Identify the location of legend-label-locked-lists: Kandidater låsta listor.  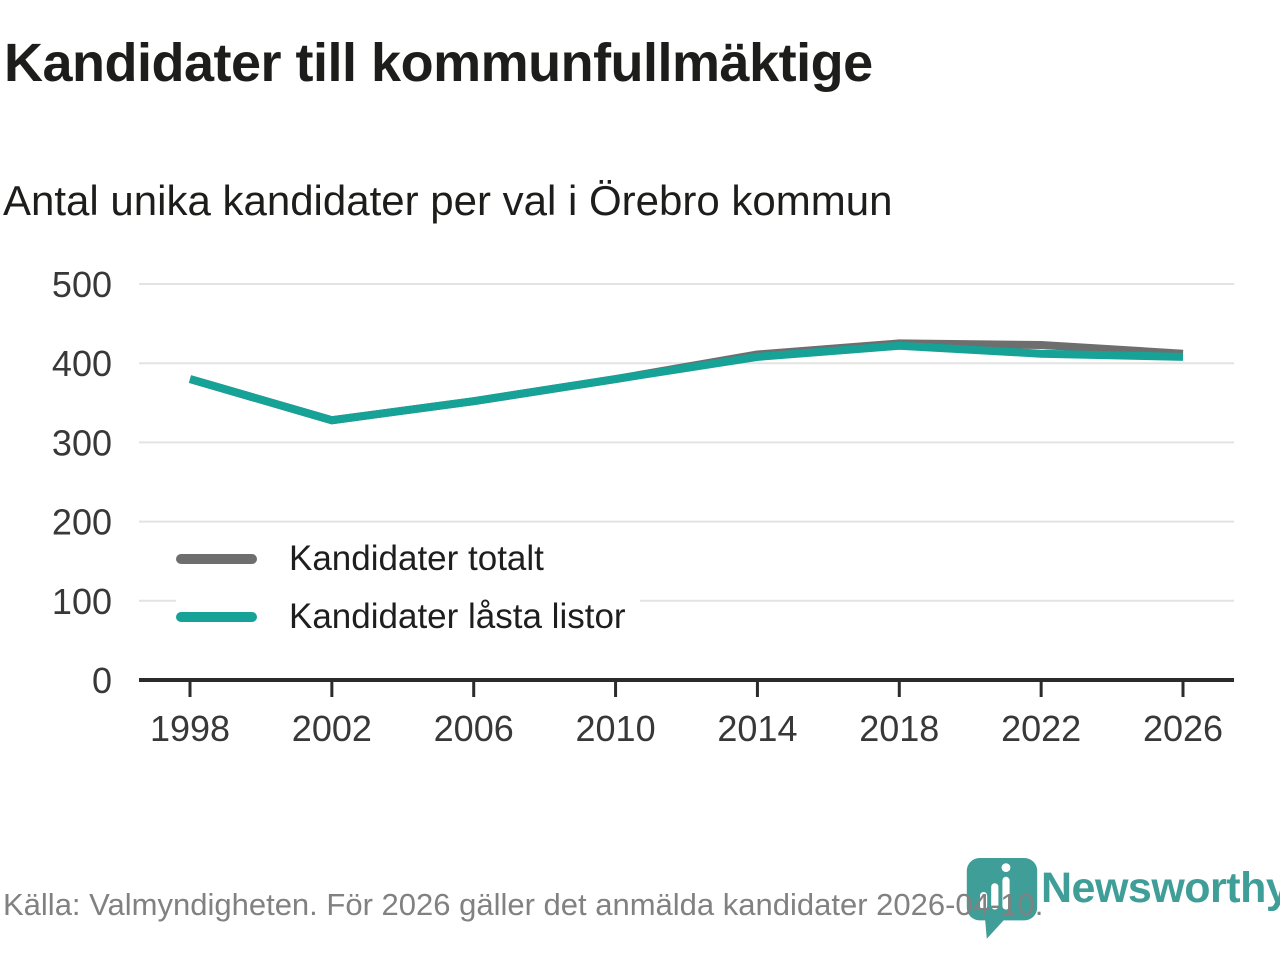
(457, 616).